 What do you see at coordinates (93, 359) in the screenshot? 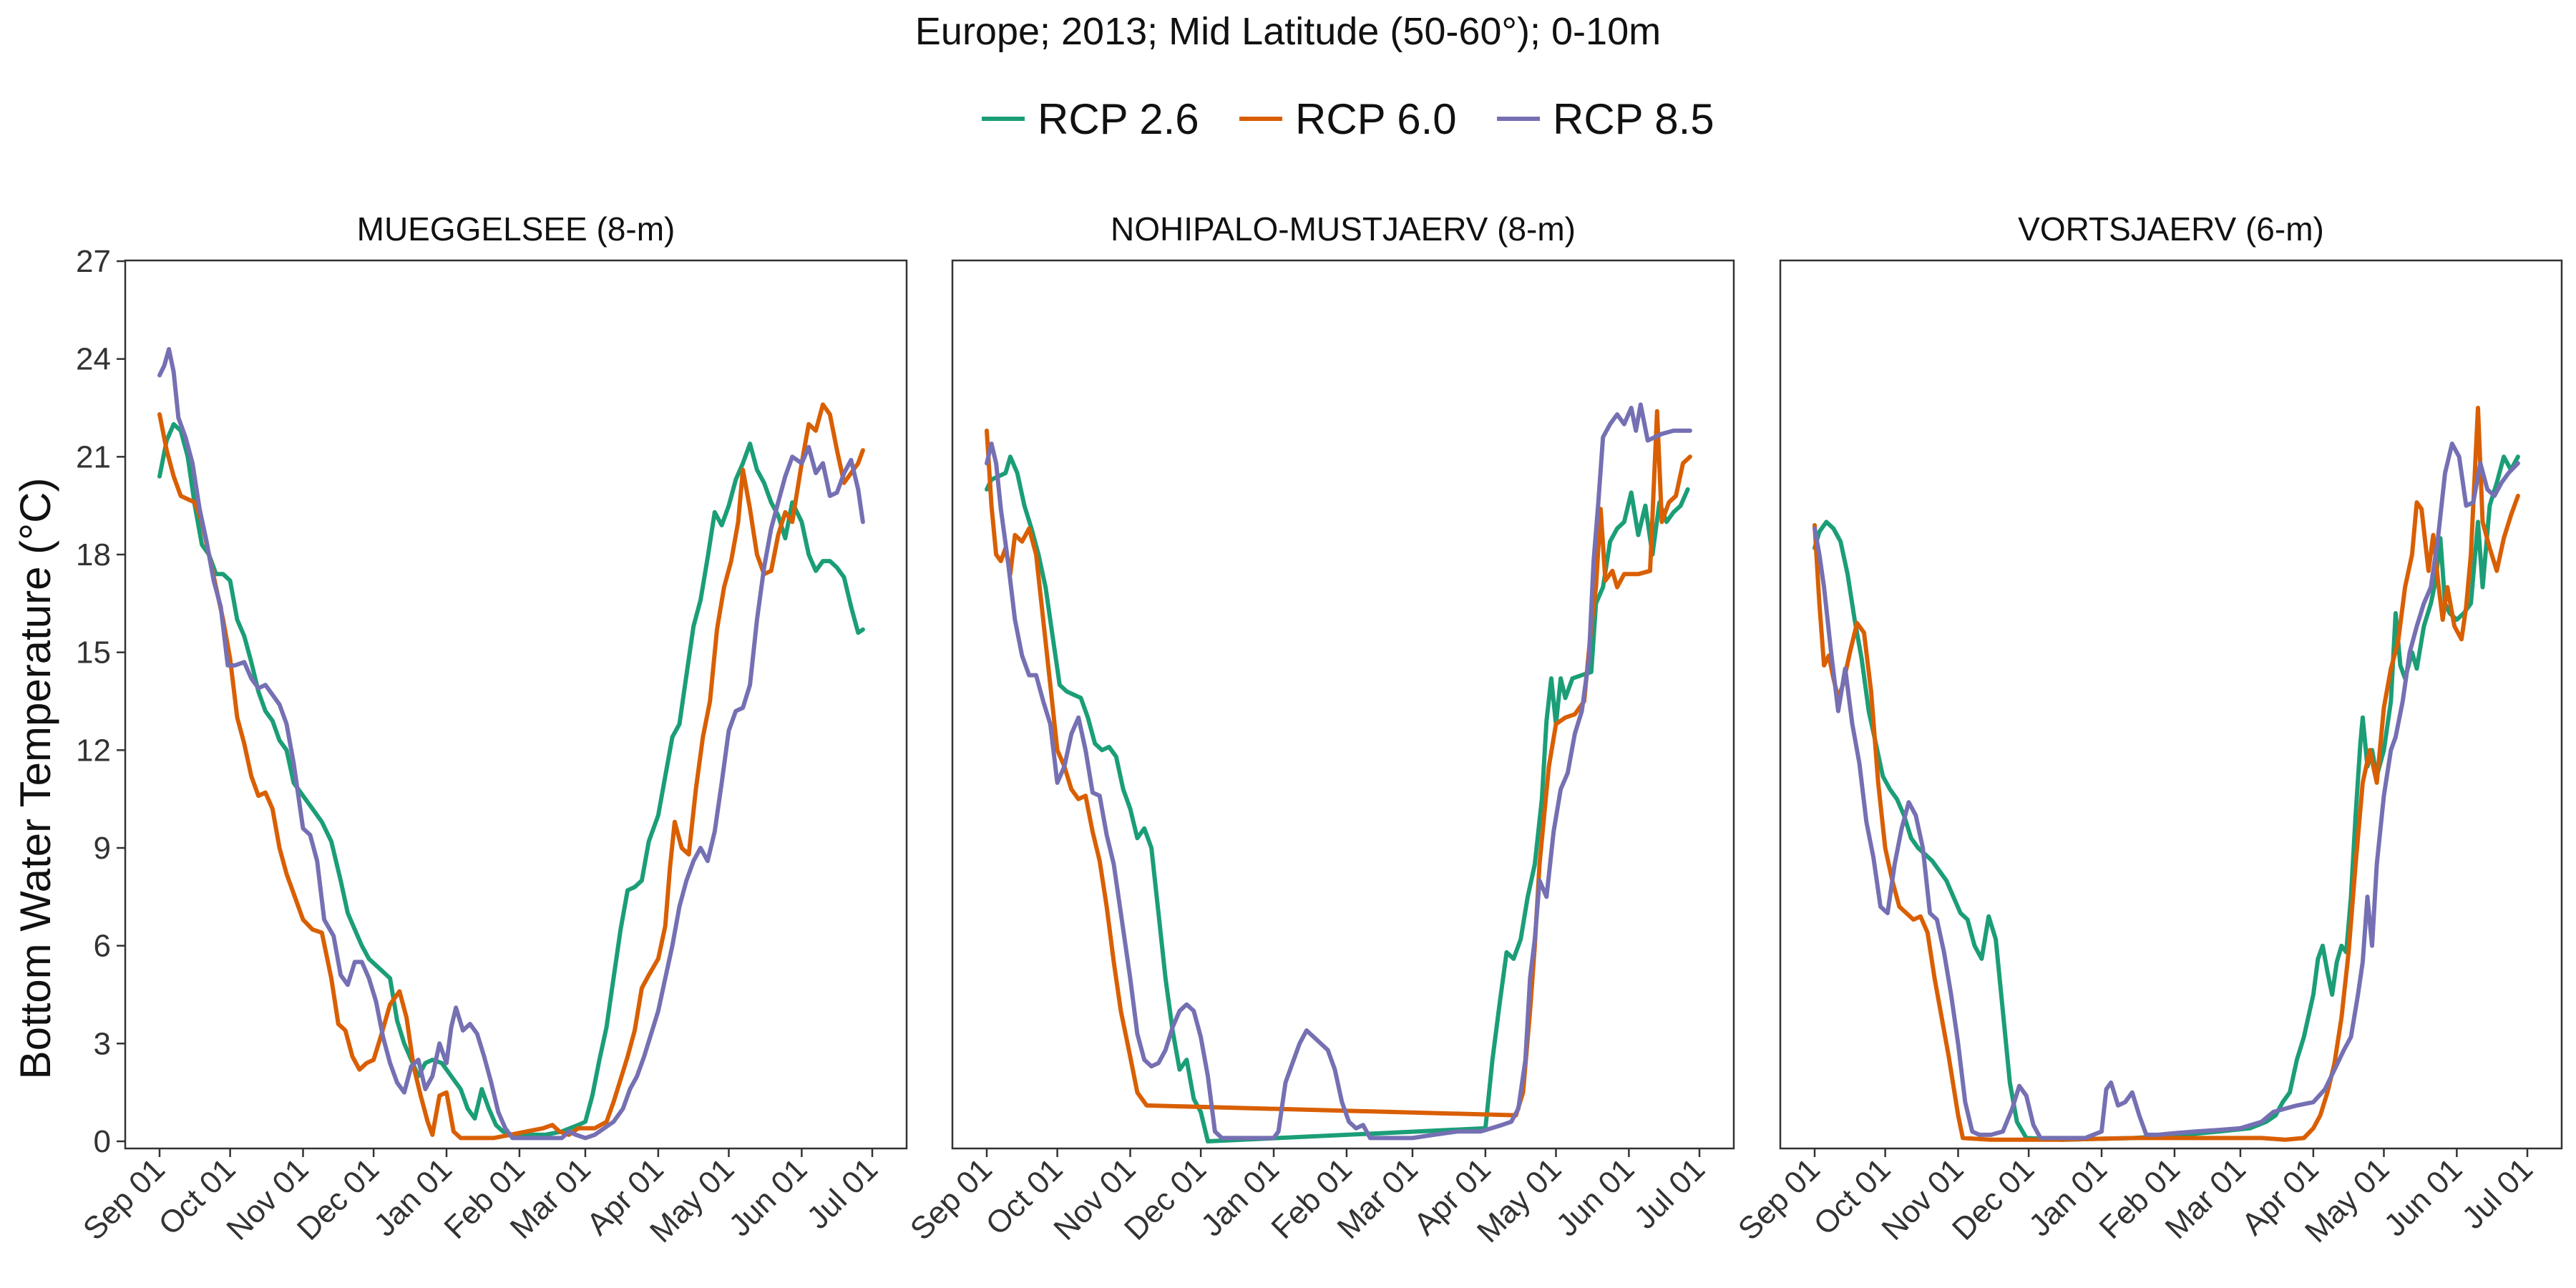
I see `y-tick-label: 24` at bounding box center [93, 359].